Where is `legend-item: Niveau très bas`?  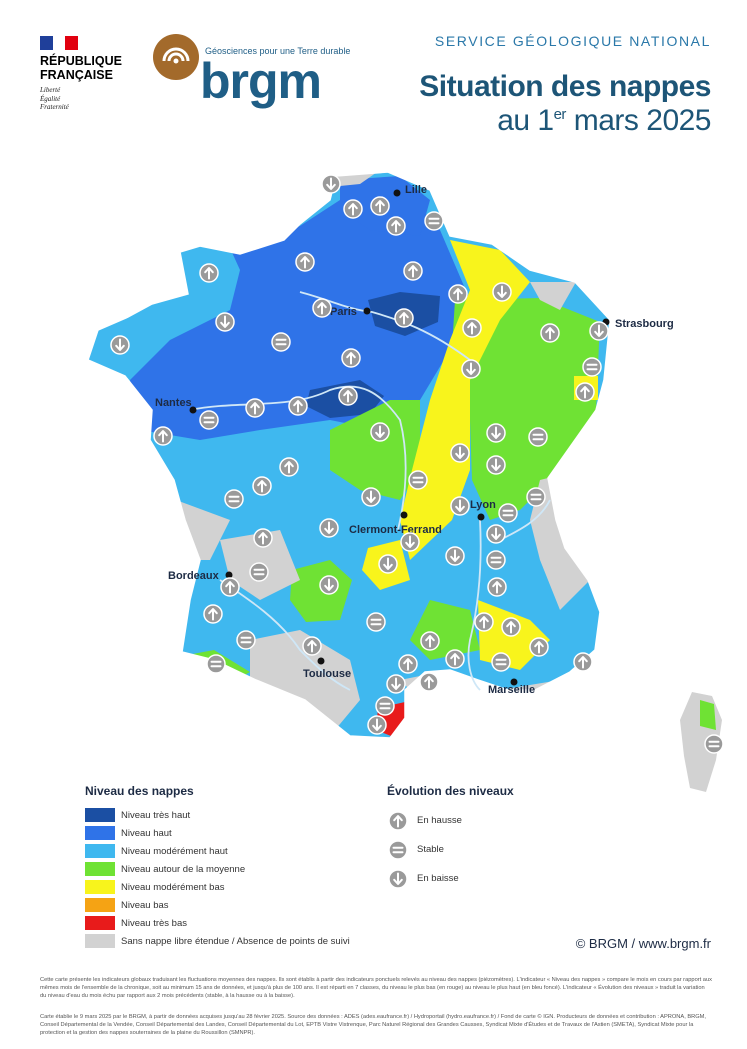
legend-item: Niveau très bas is located at coordinates (217, 923).